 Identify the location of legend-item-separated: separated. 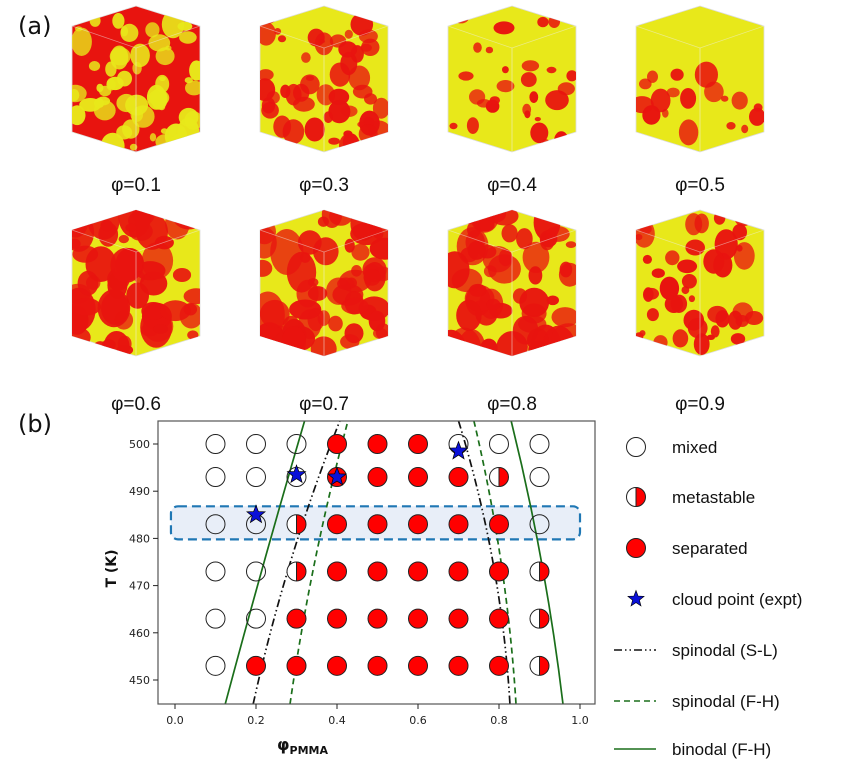
(687, 548).